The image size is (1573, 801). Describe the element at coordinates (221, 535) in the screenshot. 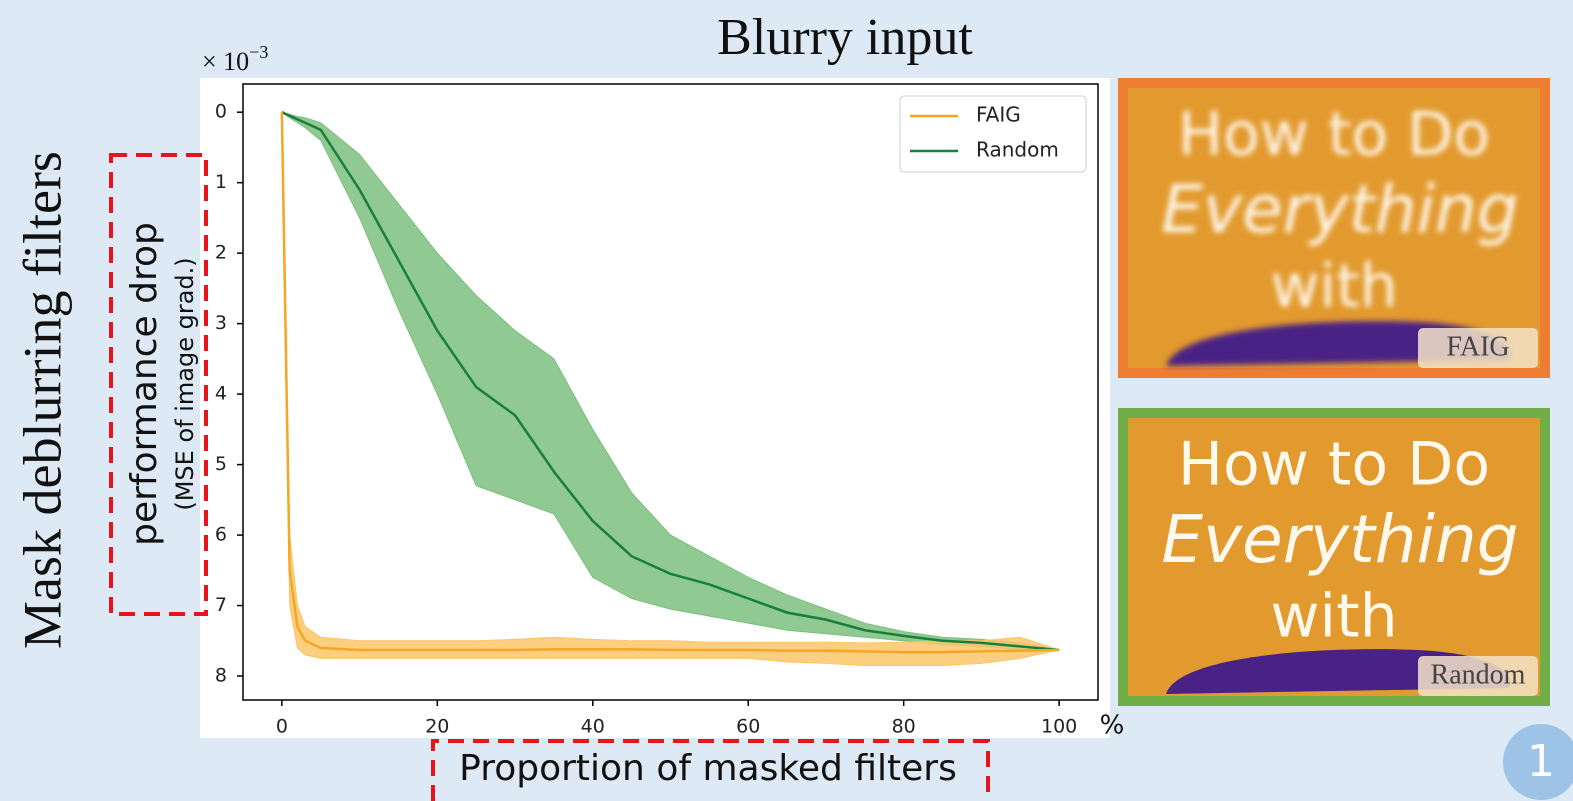

I see `y-tick-label: 6` at that location.